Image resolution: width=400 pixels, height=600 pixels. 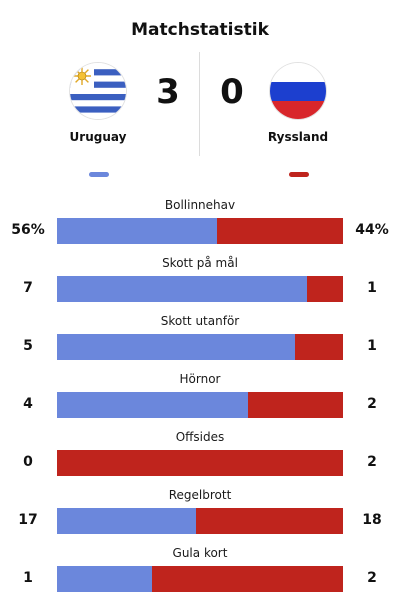 I want to click on away-score: 0, so click(x=232, y=92).